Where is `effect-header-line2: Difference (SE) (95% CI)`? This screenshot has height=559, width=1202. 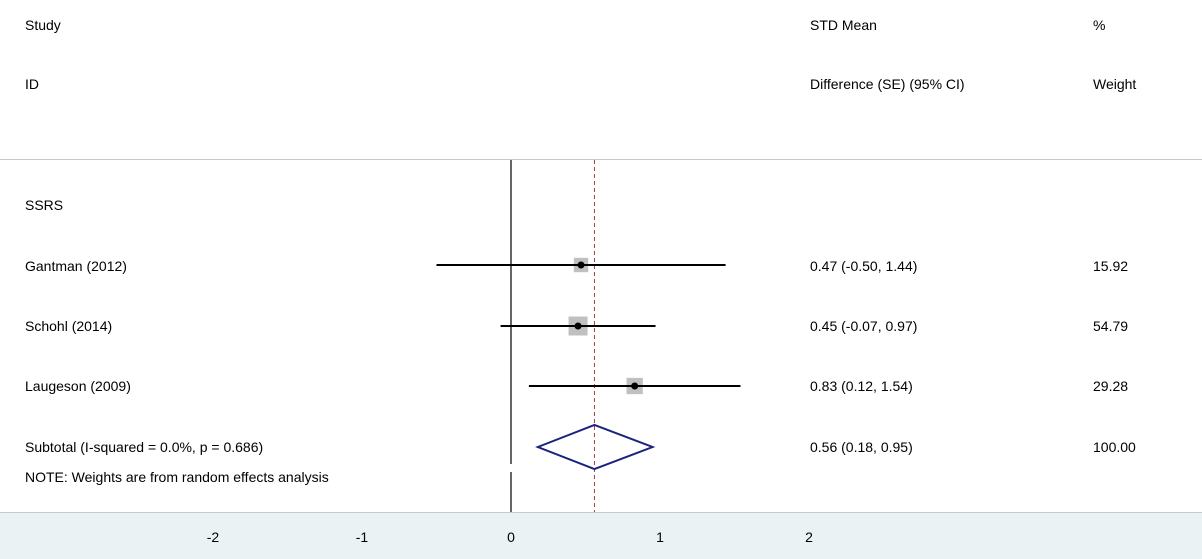
effect-header-line2: Difference (SE) (95% CI) is located at coordinates (887, 84).